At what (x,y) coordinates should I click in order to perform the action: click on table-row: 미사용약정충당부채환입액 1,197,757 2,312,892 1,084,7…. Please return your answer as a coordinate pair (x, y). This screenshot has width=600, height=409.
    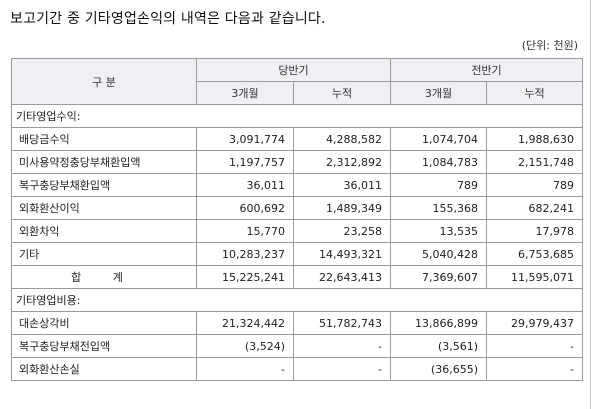
    Looking at the image, I should click on (297, 162).